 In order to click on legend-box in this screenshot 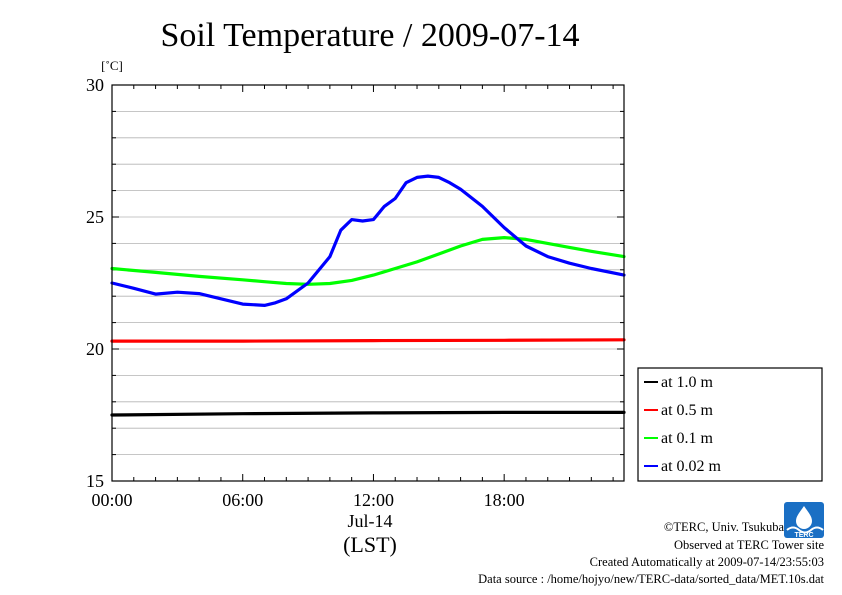, I will do `click(730, 424)`.